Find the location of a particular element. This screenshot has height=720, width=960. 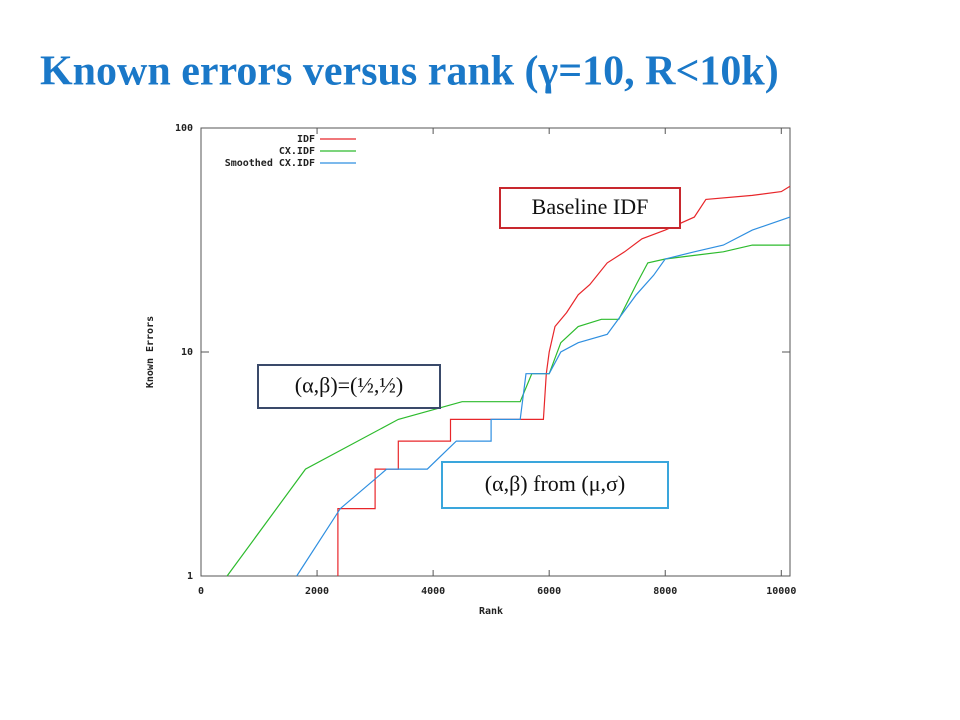

annotation-text: (α,β) from (μ,σ) is located at coordinates (555, 483).